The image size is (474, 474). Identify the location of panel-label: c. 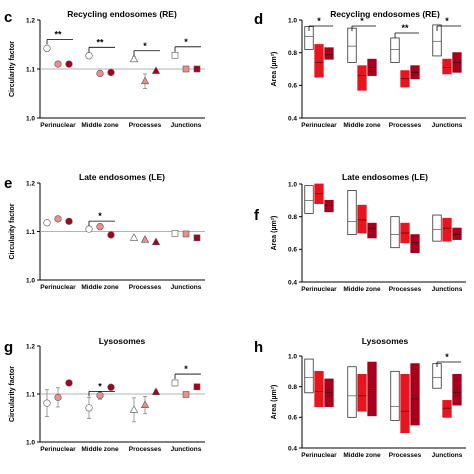
(8, 17).